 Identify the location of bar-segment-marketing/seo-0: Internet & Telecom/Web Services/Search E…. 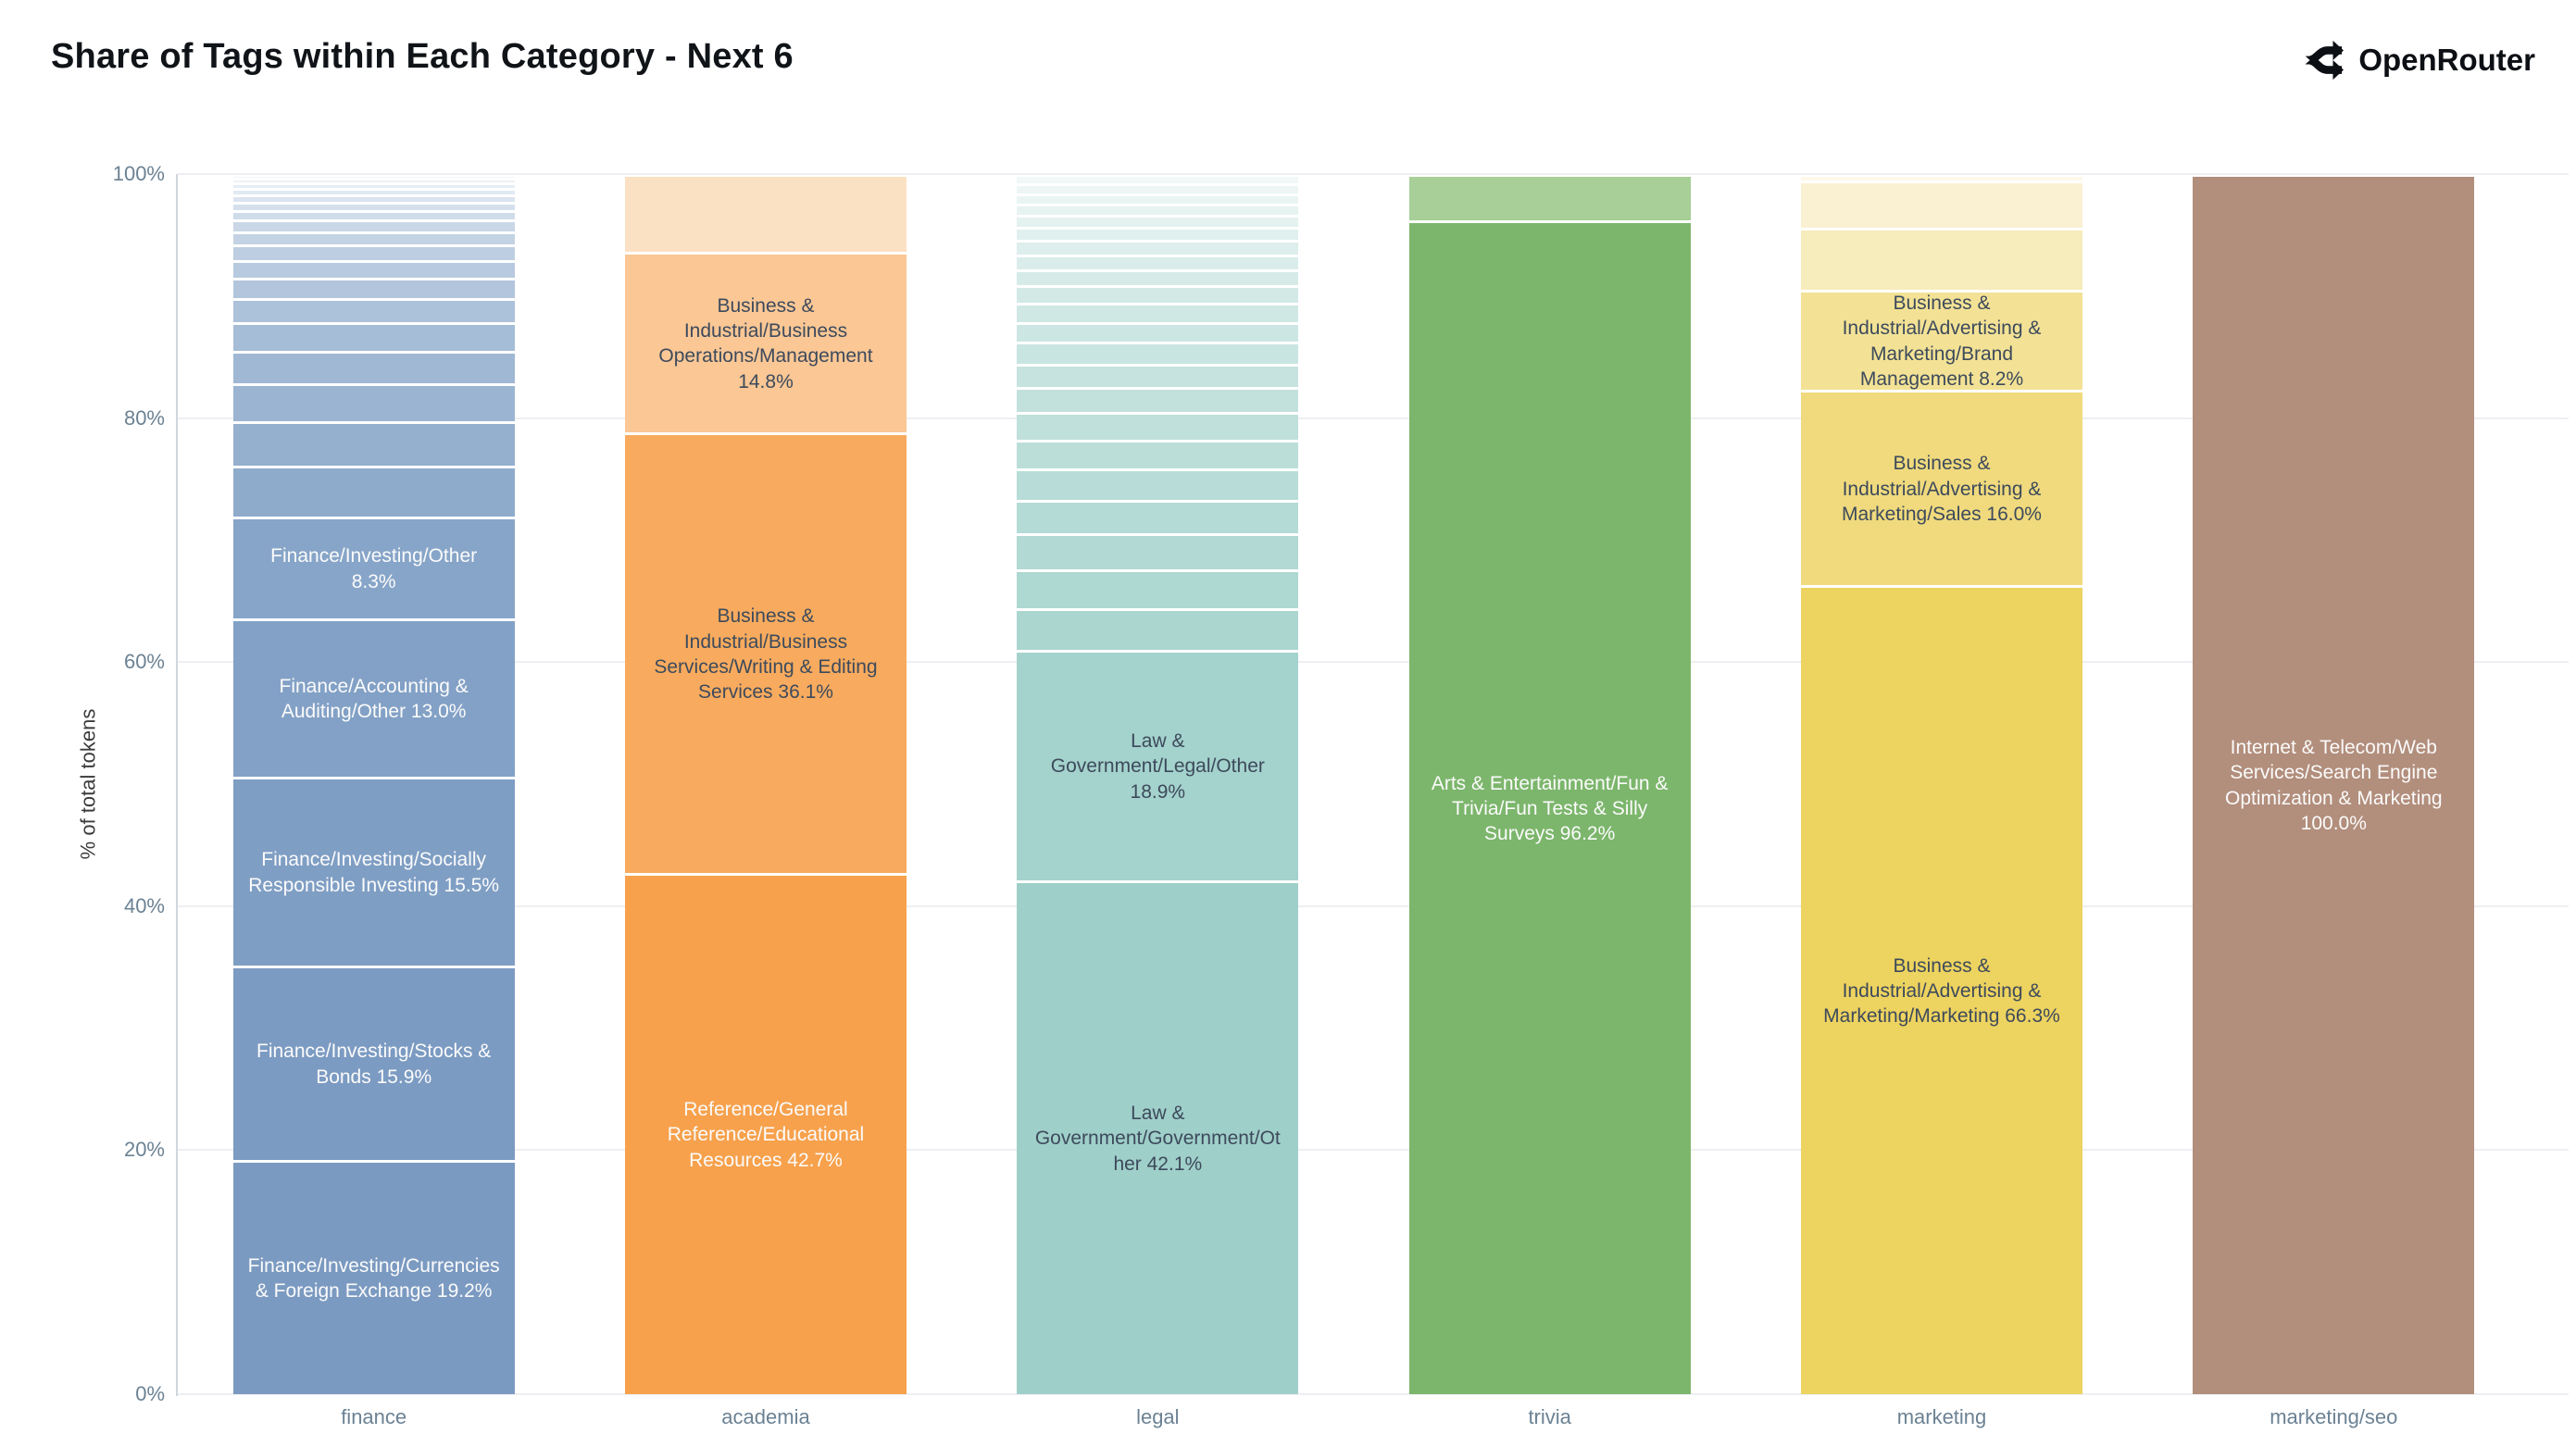
(2334, 785).